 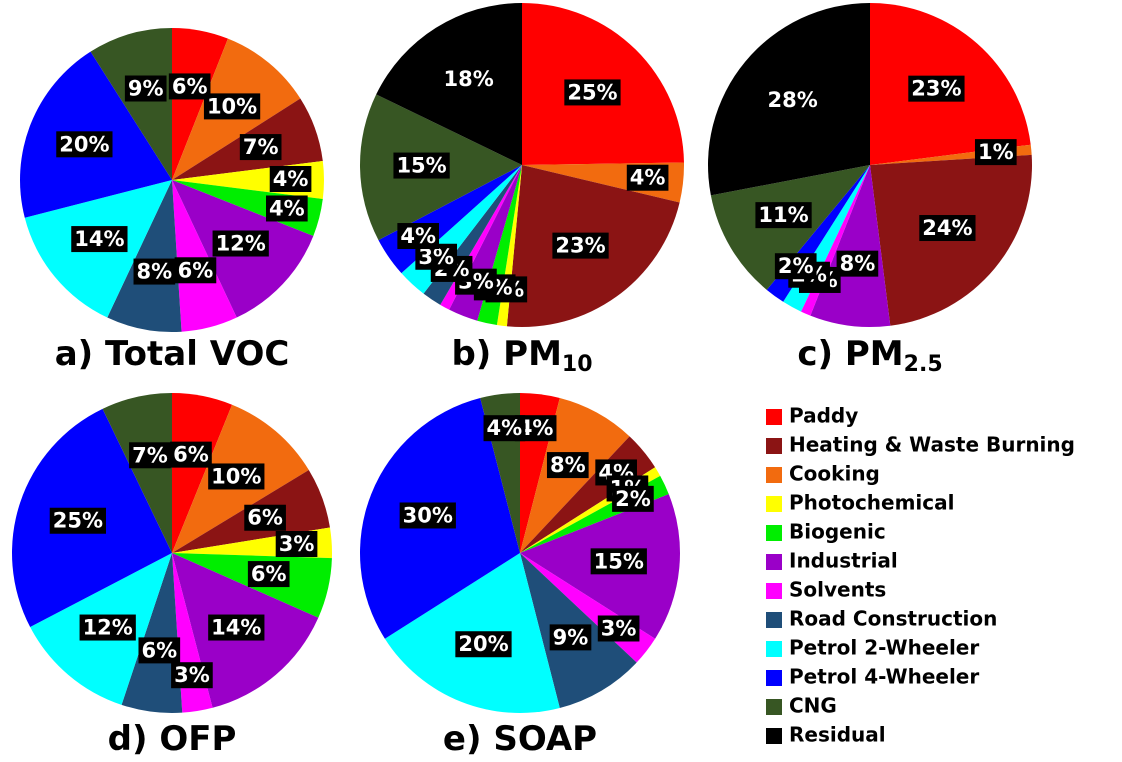 I want to click on legend-label: Petrol 2-Wheeler, so click(x=884, y=648).